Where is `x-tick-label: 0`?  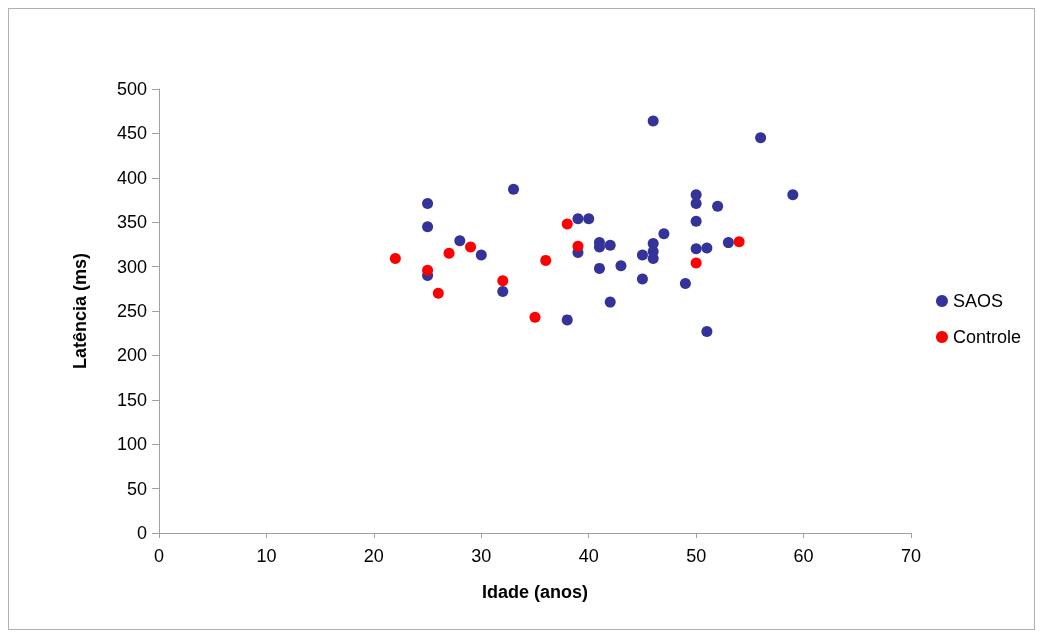 x-tick-label: 0 is located at coordinates (159, 556).